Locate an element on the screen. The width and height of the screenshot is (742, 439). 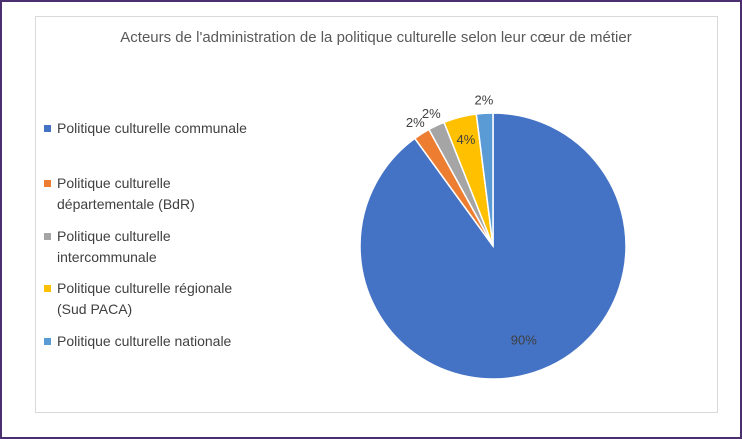
legend-item: Politique culturelle intercommunale is located at coordinates (149, 247).